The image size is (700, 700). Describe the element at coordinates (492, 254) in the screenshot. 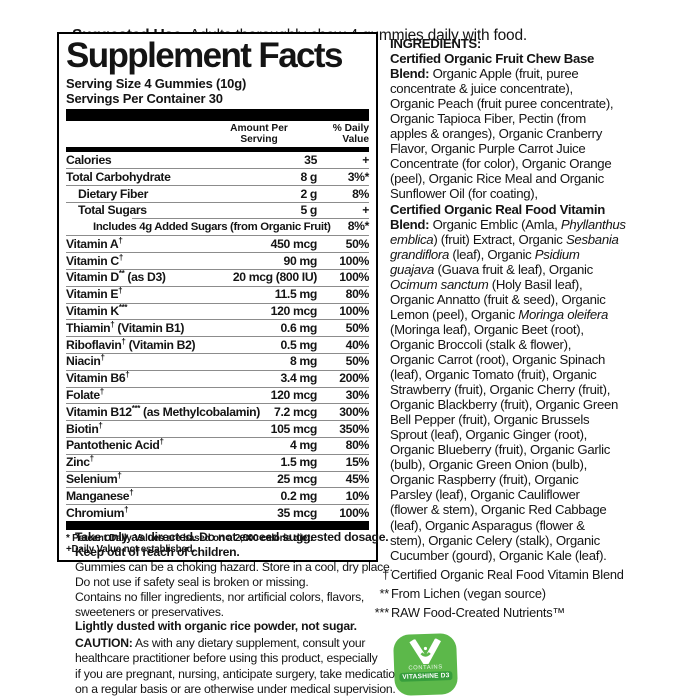

I see `text-segment: (leaf), Organic` at that location.